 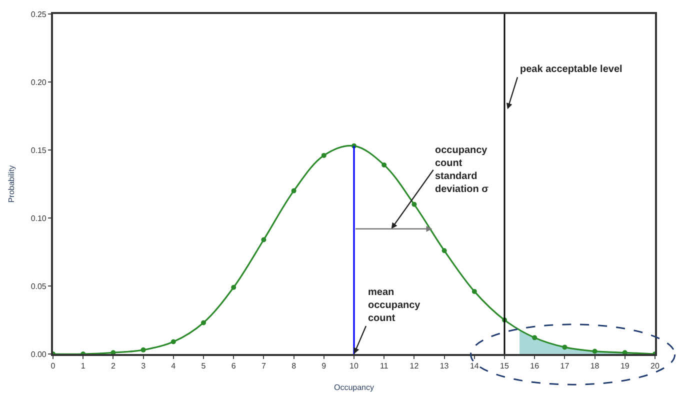 I want to click on y-axis-title: Probability, so click(x=11, y=184).